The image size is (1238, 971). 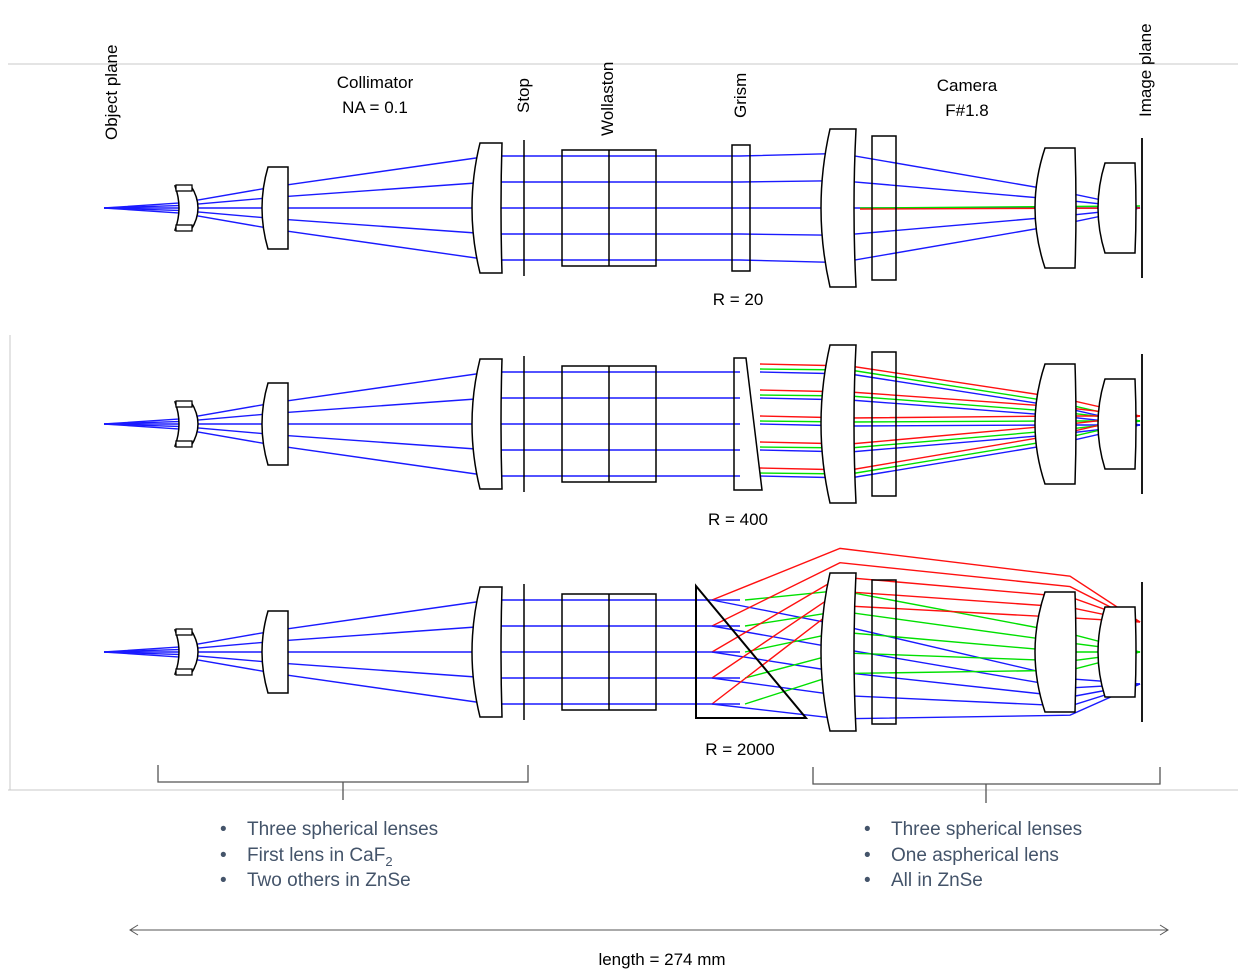 I want to click on optical-layout-r400, so click(x=623, y=424).